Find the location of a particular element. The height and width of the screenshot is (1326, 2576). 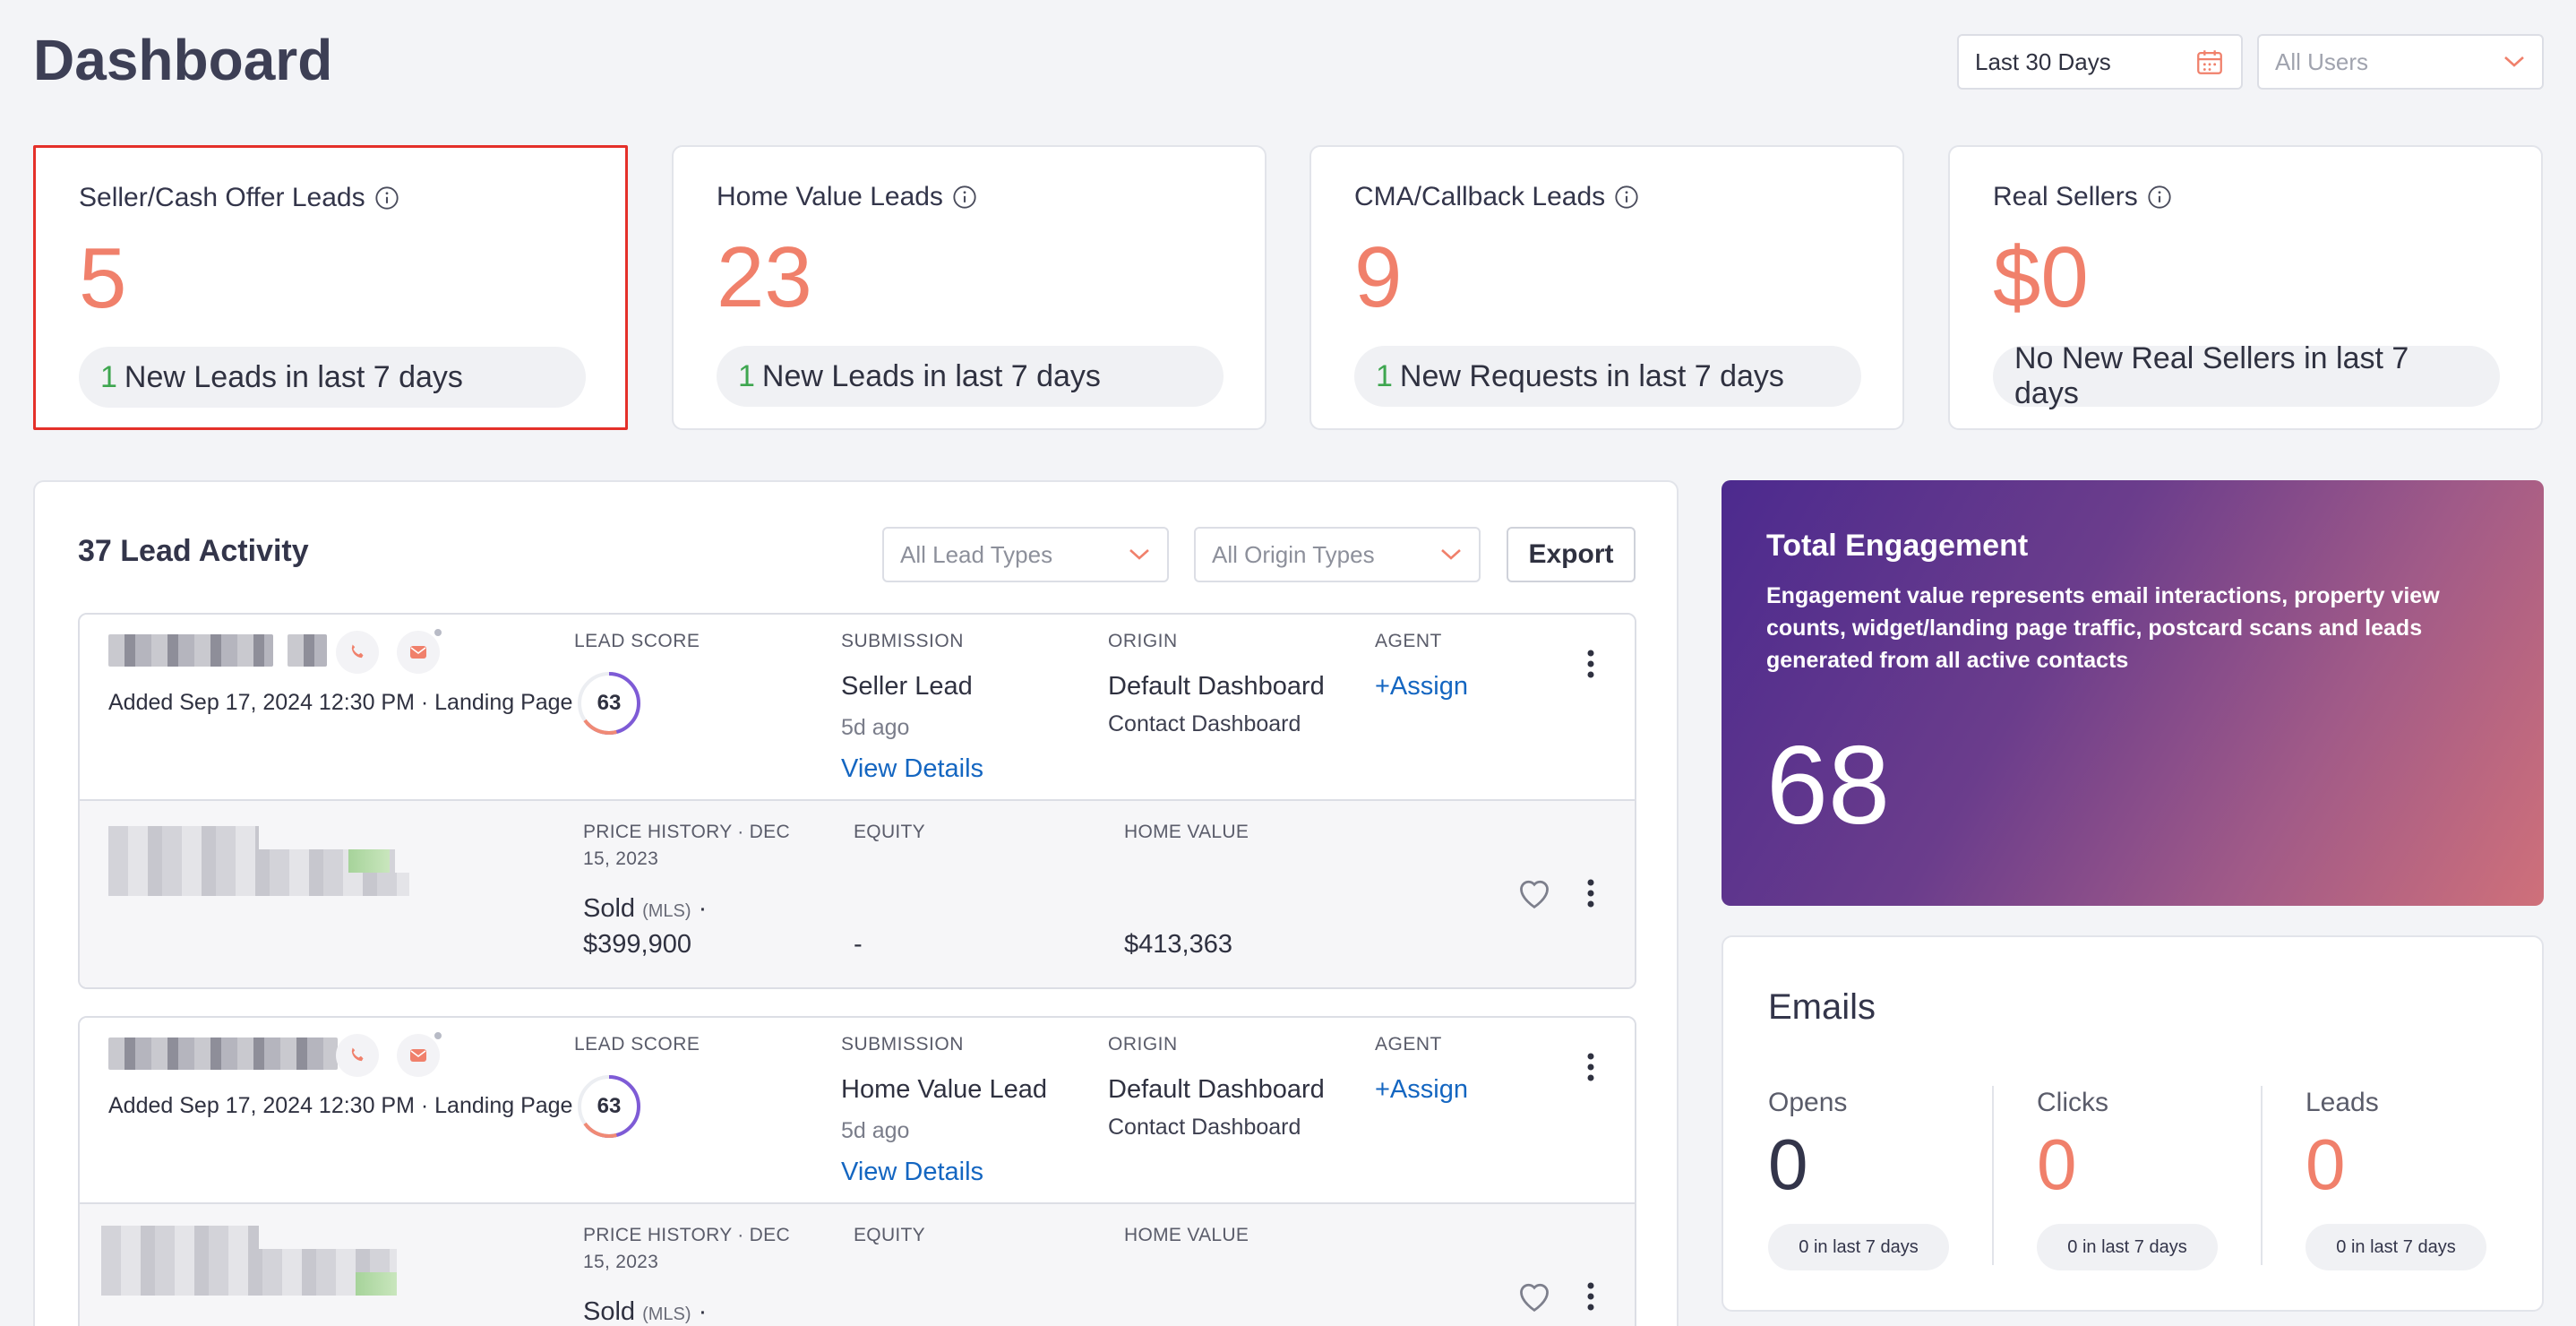

status-dot is located at coordinates (438, 632).